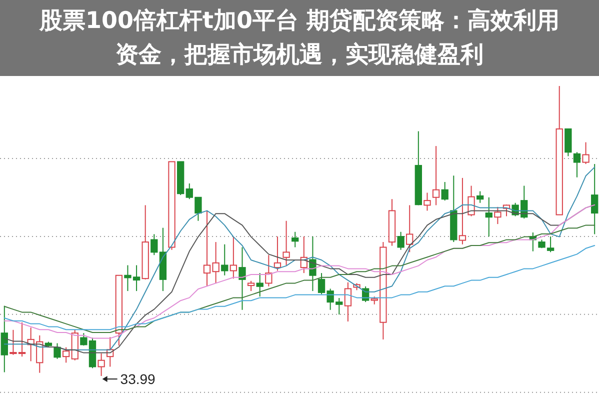  I want to click on annotation: 33.99, so click(138, 379).